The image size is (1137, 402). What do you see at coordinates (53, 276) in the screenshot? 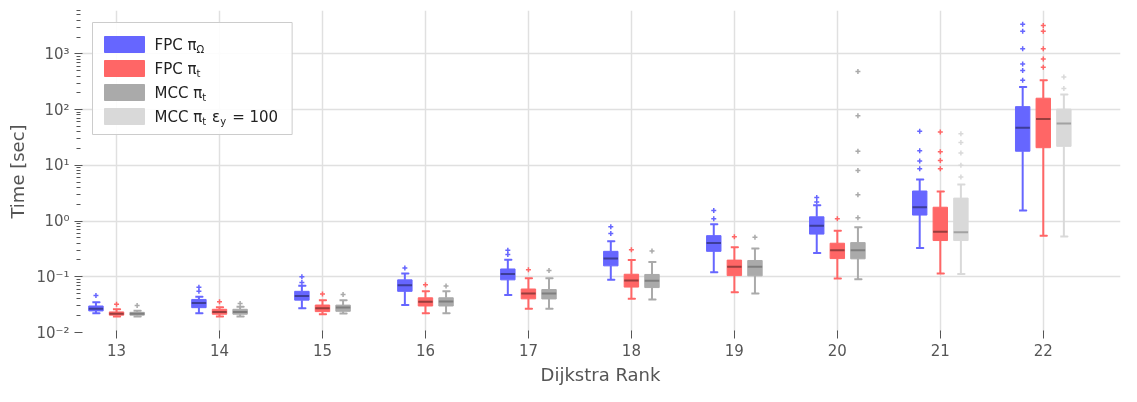
I see `y-tick-label: 10⁻¹` at bounding box center [53, 276].